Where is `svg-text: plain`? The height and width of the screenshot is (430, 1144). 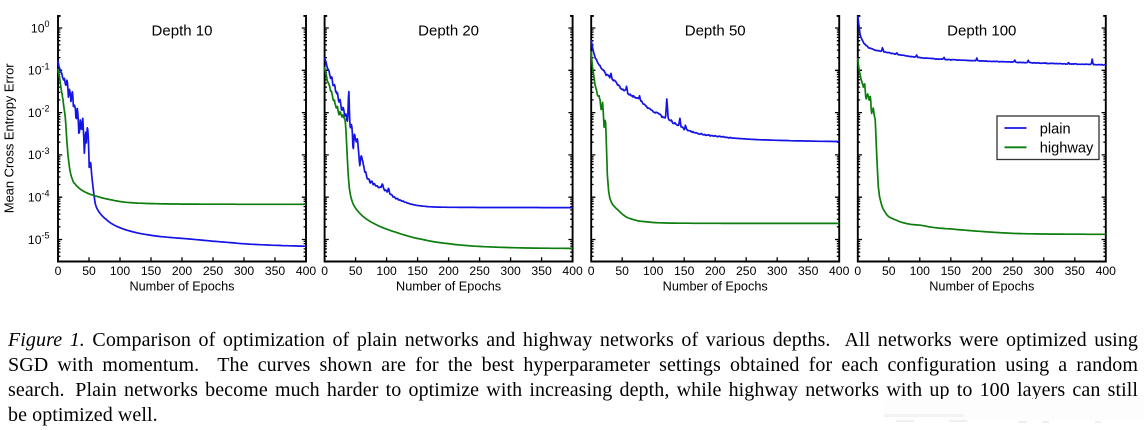
svg-text: plain is located at coordinates (1055, 130).